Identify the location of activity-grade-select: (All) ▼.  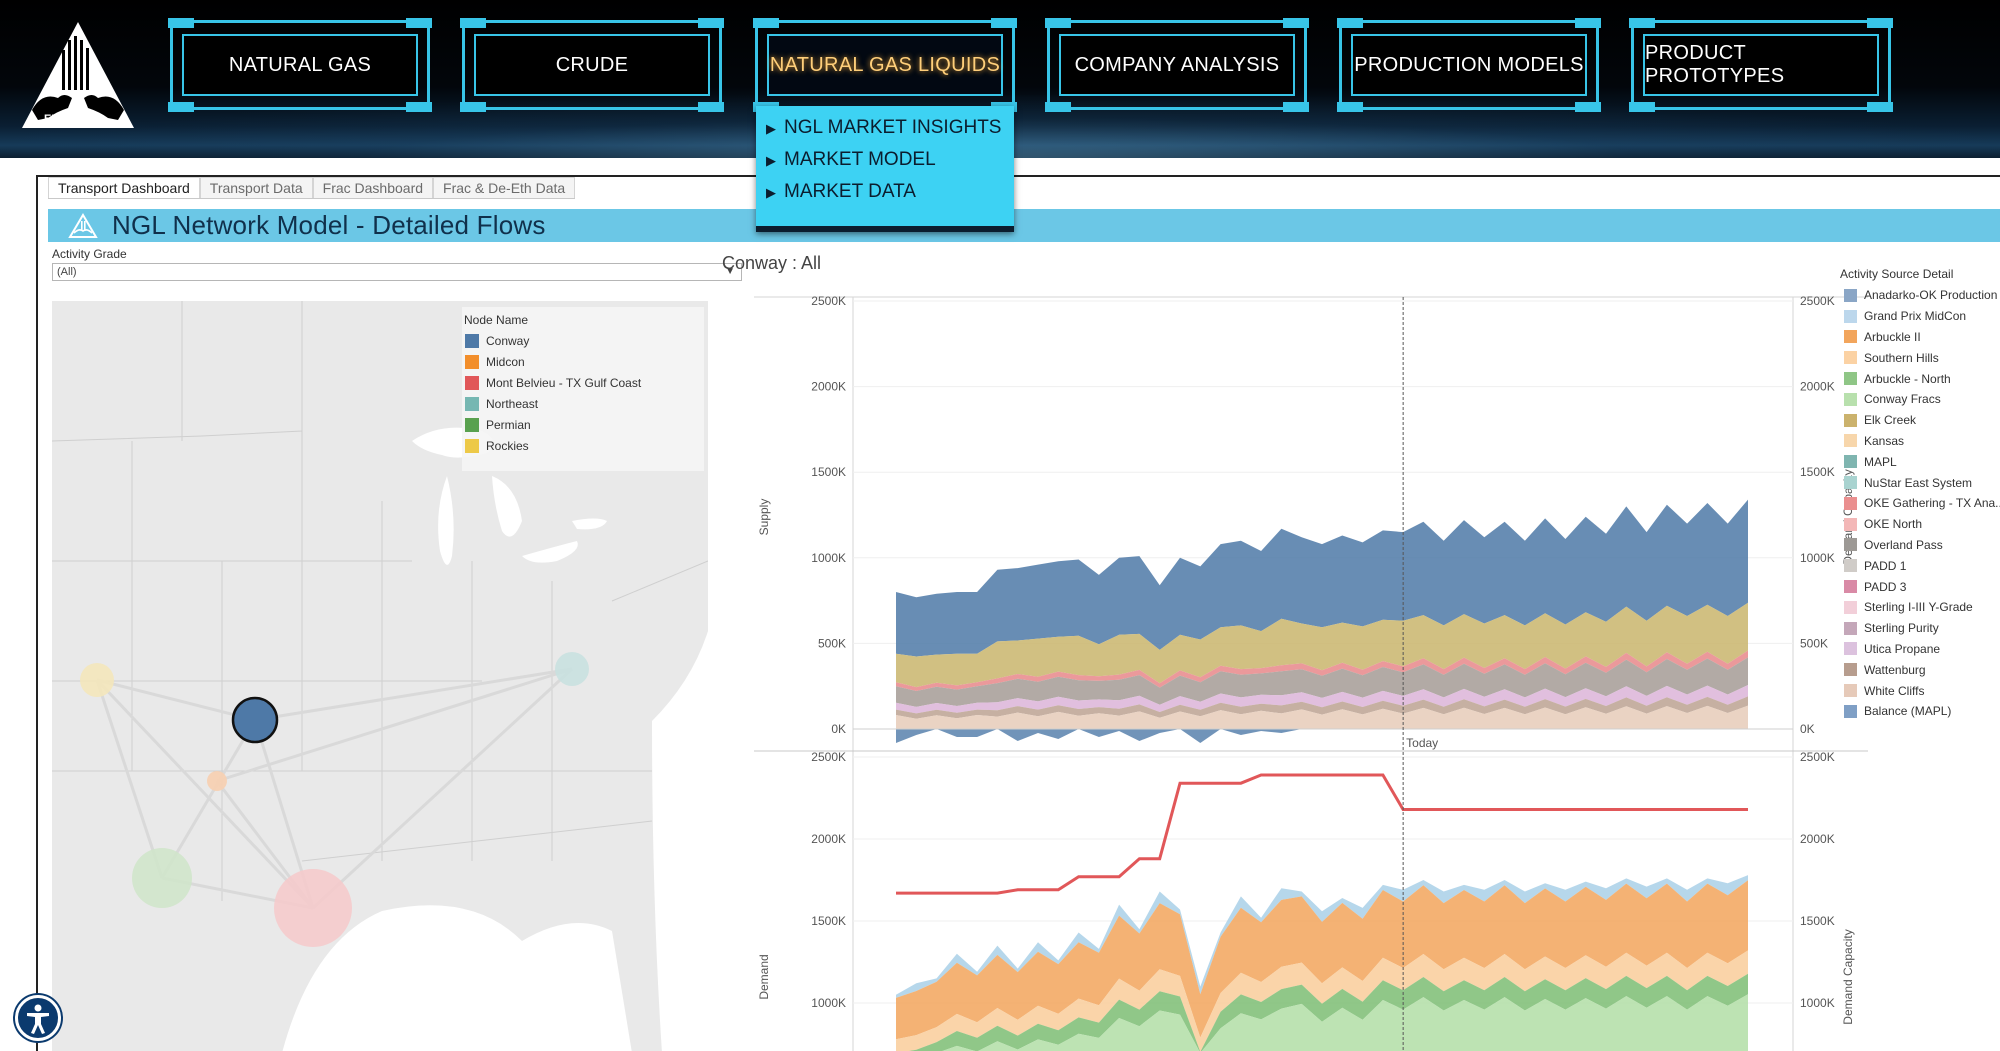
(397, 272).